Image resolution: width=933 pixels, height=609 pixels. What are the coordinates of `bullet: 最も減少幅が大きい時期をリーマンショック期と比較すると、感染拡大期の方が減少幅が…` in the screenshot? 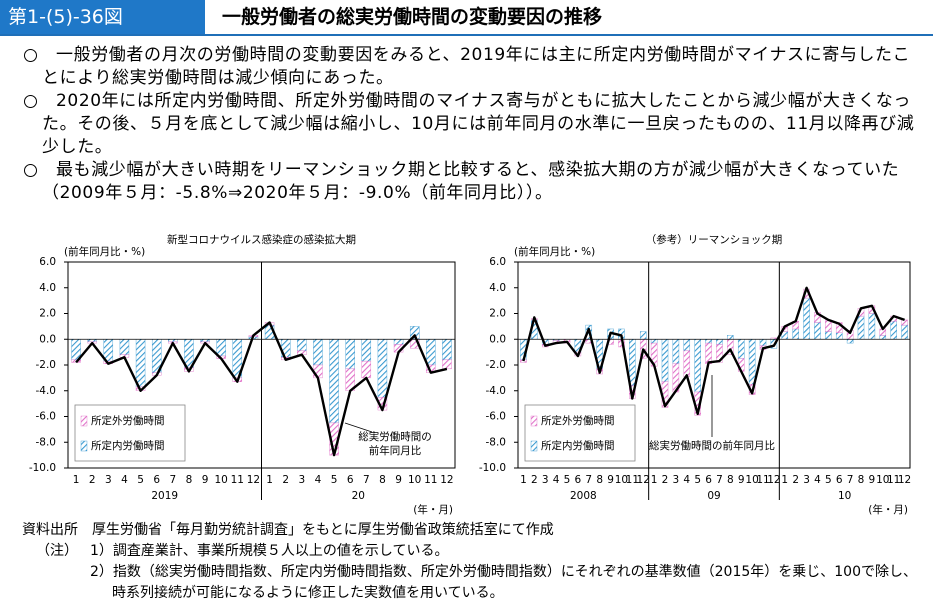 It's located at (469, 182).